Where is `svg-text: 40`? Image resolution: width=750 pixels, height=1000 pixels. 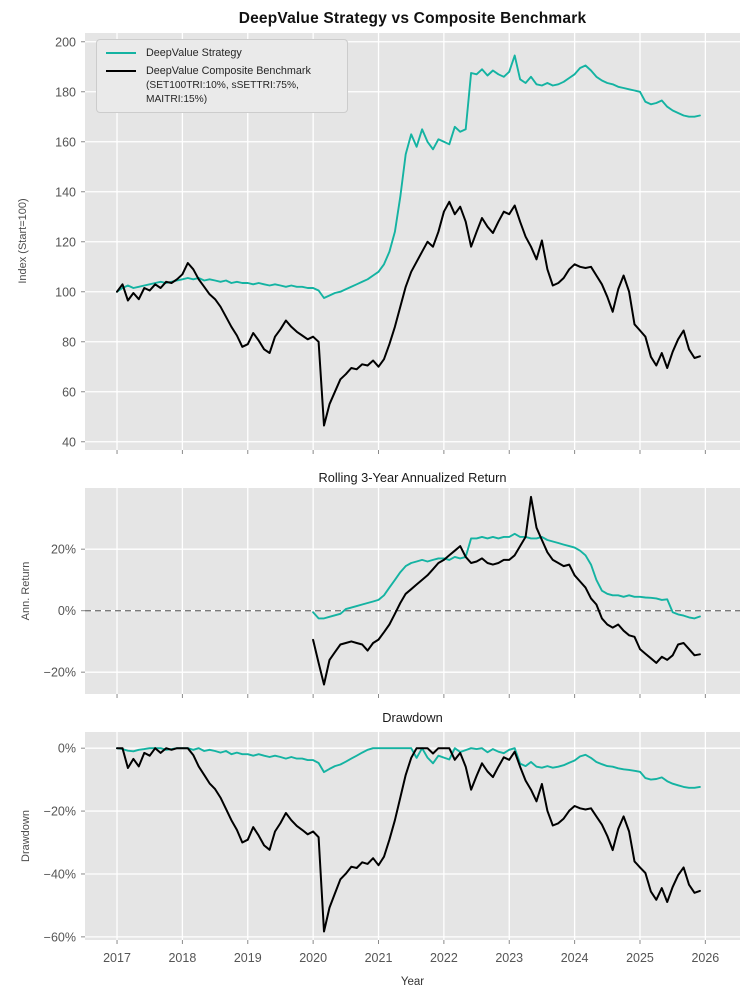 svg-text: 40 is located at coordinates (69, 442).